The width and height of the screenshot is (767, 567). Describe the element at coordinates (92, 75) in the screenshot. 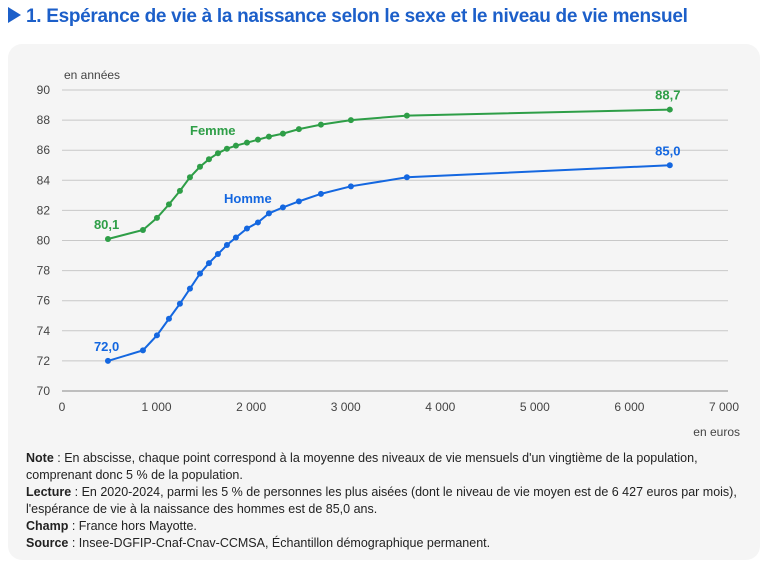

I see `y-axis-label: en années` at that location.